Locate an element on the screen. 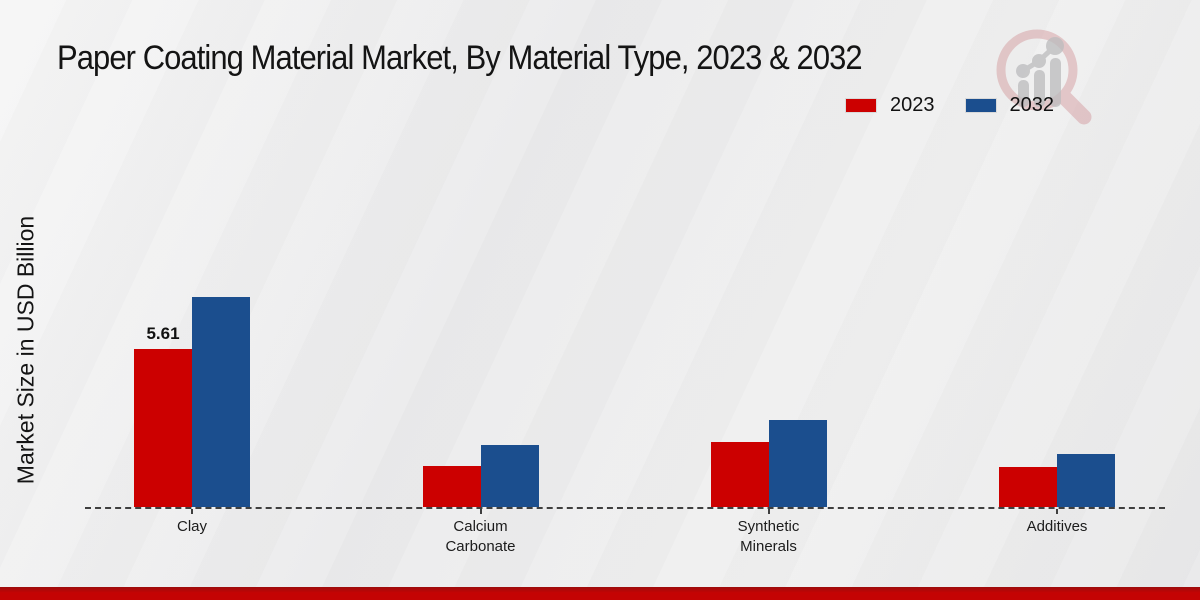 This screenshot has height=600, width=1200. legend-label-2032: 2032 is located at coordinates (1032, 105).